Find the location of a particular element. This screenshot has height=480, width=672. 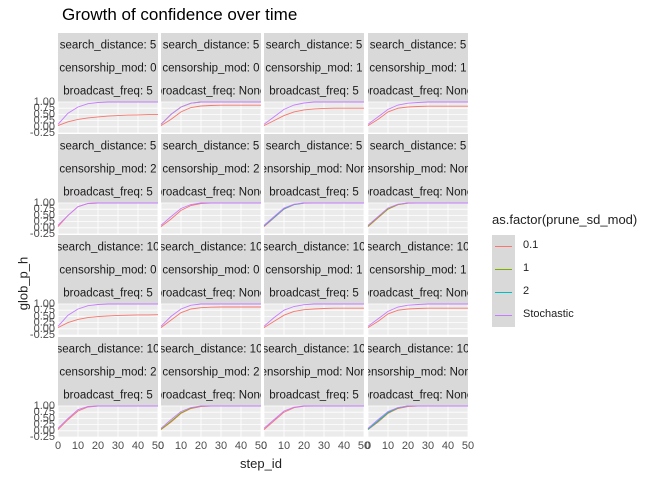

x-tick-label: 40 is located at coordinates (138, 446).